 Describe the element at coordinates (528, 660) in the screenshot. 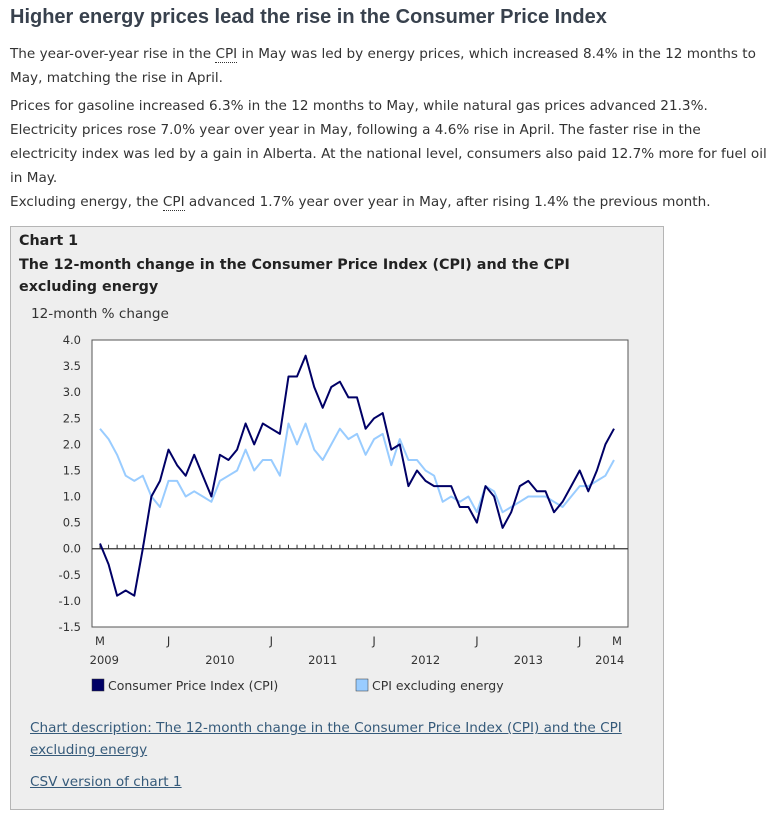

I see `x-year-label: 2013` at that location.